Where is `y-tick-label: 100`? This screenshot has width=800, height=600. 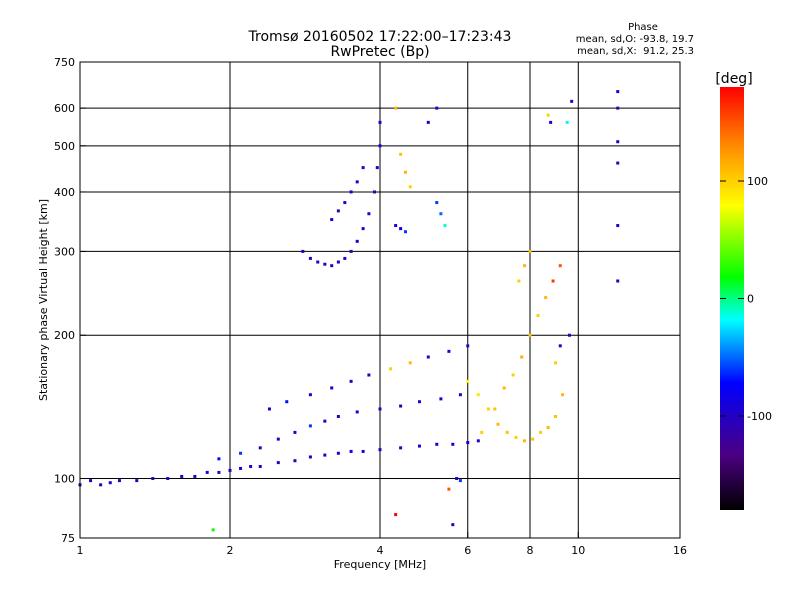 y-tick-label: 100 is located at coordinates (64, 479).